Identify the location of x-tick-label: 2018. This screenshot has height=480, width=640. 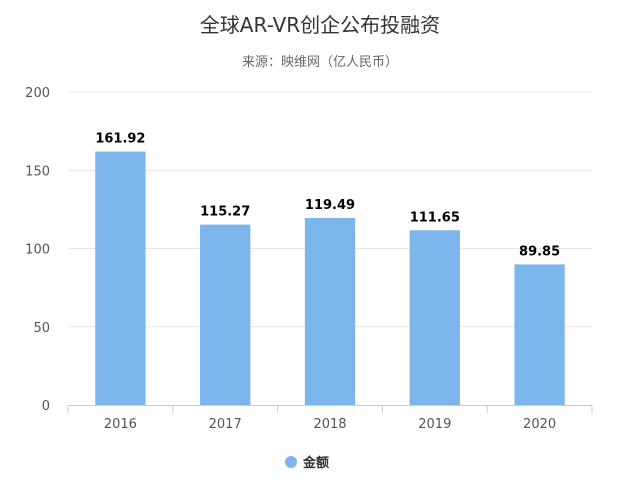
(329, 424).